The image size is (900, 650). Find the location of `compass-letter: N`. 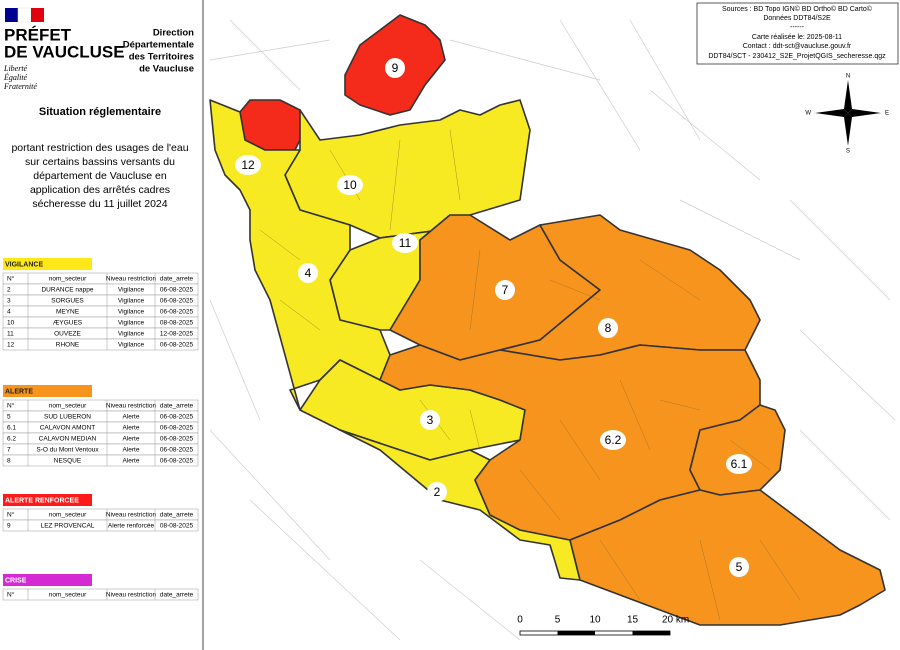

compass-letter: N is located at coordinates (848, 77).